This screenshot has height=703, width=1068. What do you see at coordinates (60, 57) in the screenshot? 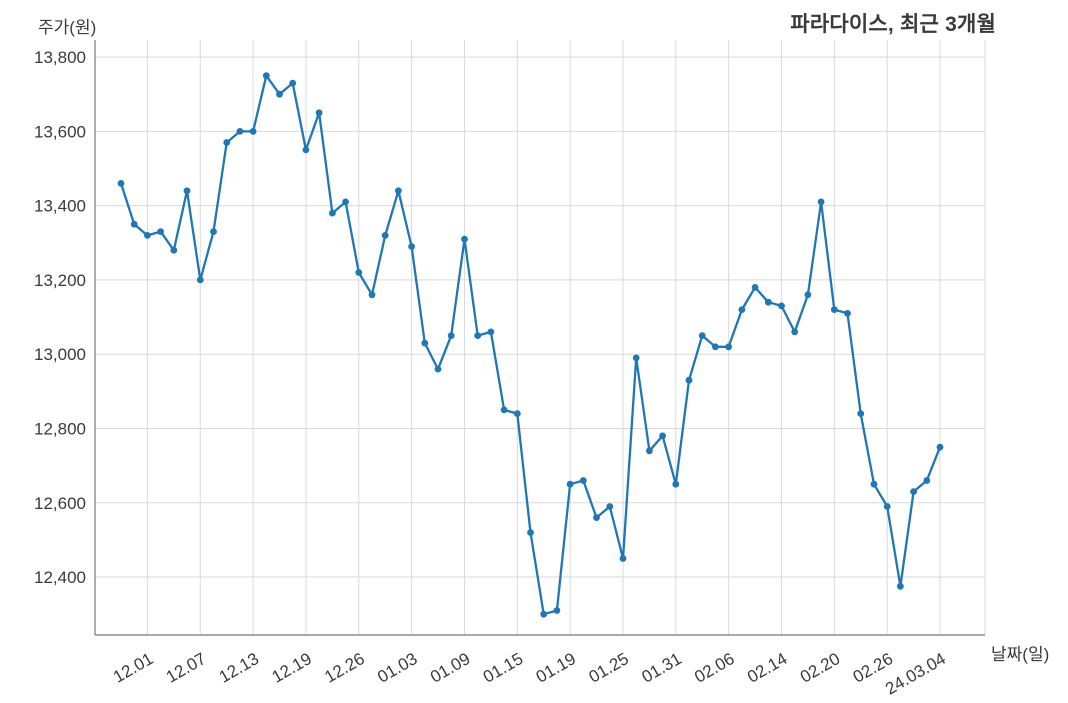
I see `y-tick-label: 13,800` at bounding box center [60, 57].